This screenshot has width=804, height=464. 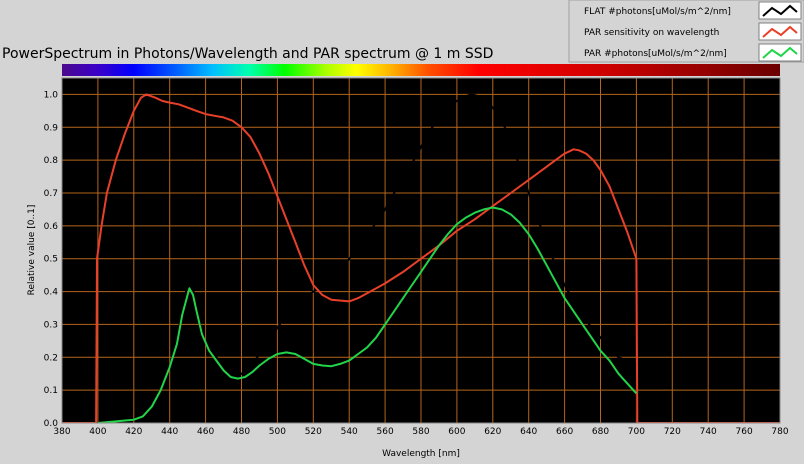 What do you see at coordinates (241, 432) in the screenshot?
I see `x-tick-label: 480` at bounding box center [241, 432].